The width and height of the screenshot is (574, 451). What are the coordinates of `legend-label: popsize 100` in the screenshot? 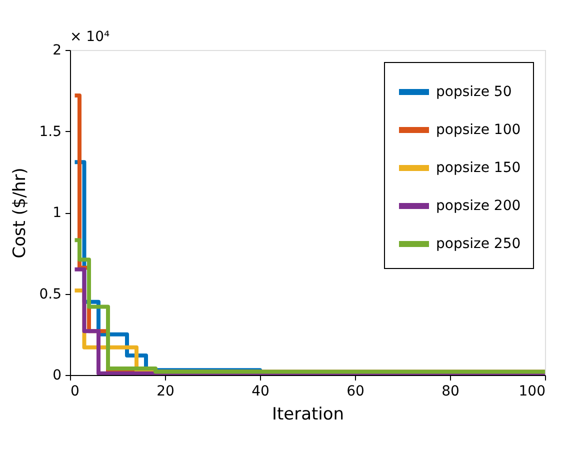 It's located at (478, 130).